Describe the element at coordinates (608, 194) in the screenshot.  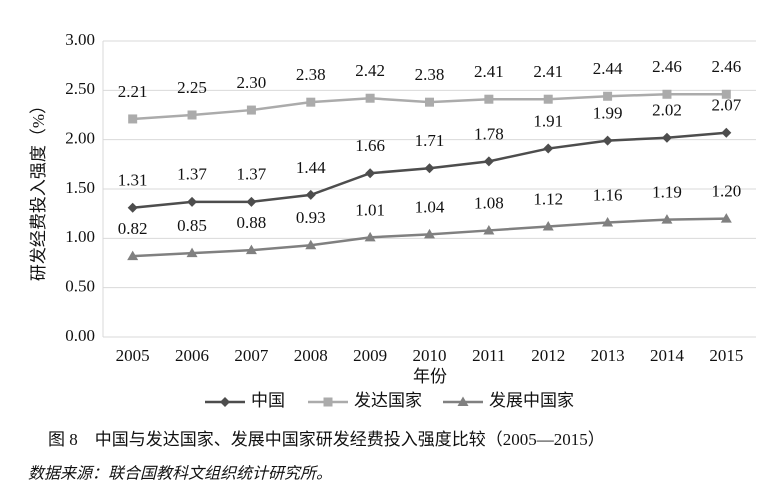
I see `data-label: 1.16` at that location.